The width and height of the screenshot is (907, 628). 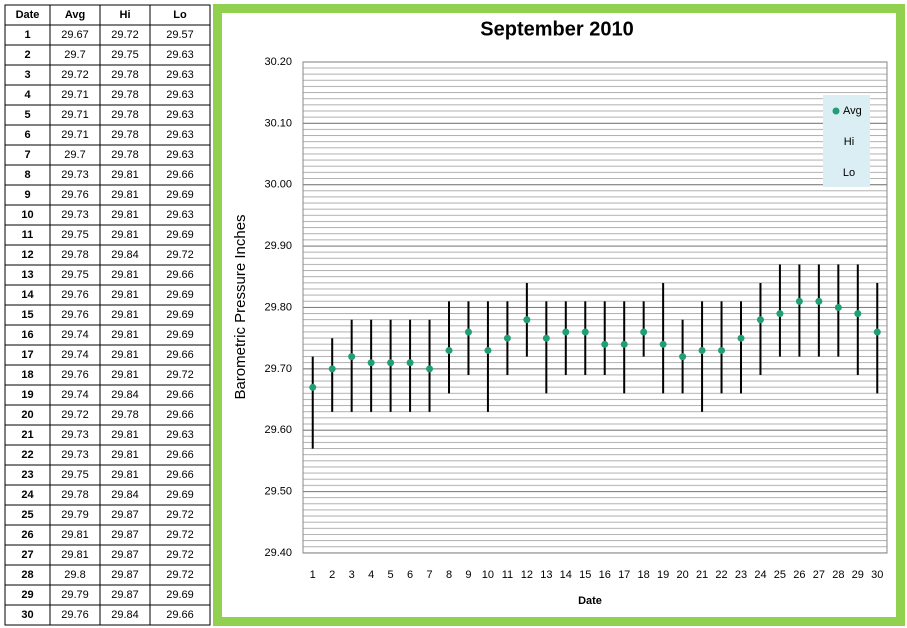 What do you see at coordinates (27, 115) in the screenshot?
I see `date-cell: 5` at bounding box center [27, 115].